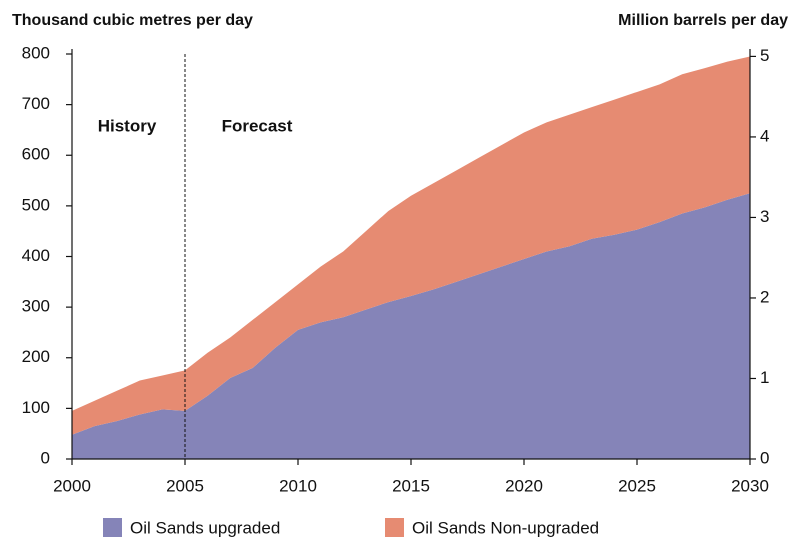  I want to click on y-tick-label: 600, so click(36, 154).